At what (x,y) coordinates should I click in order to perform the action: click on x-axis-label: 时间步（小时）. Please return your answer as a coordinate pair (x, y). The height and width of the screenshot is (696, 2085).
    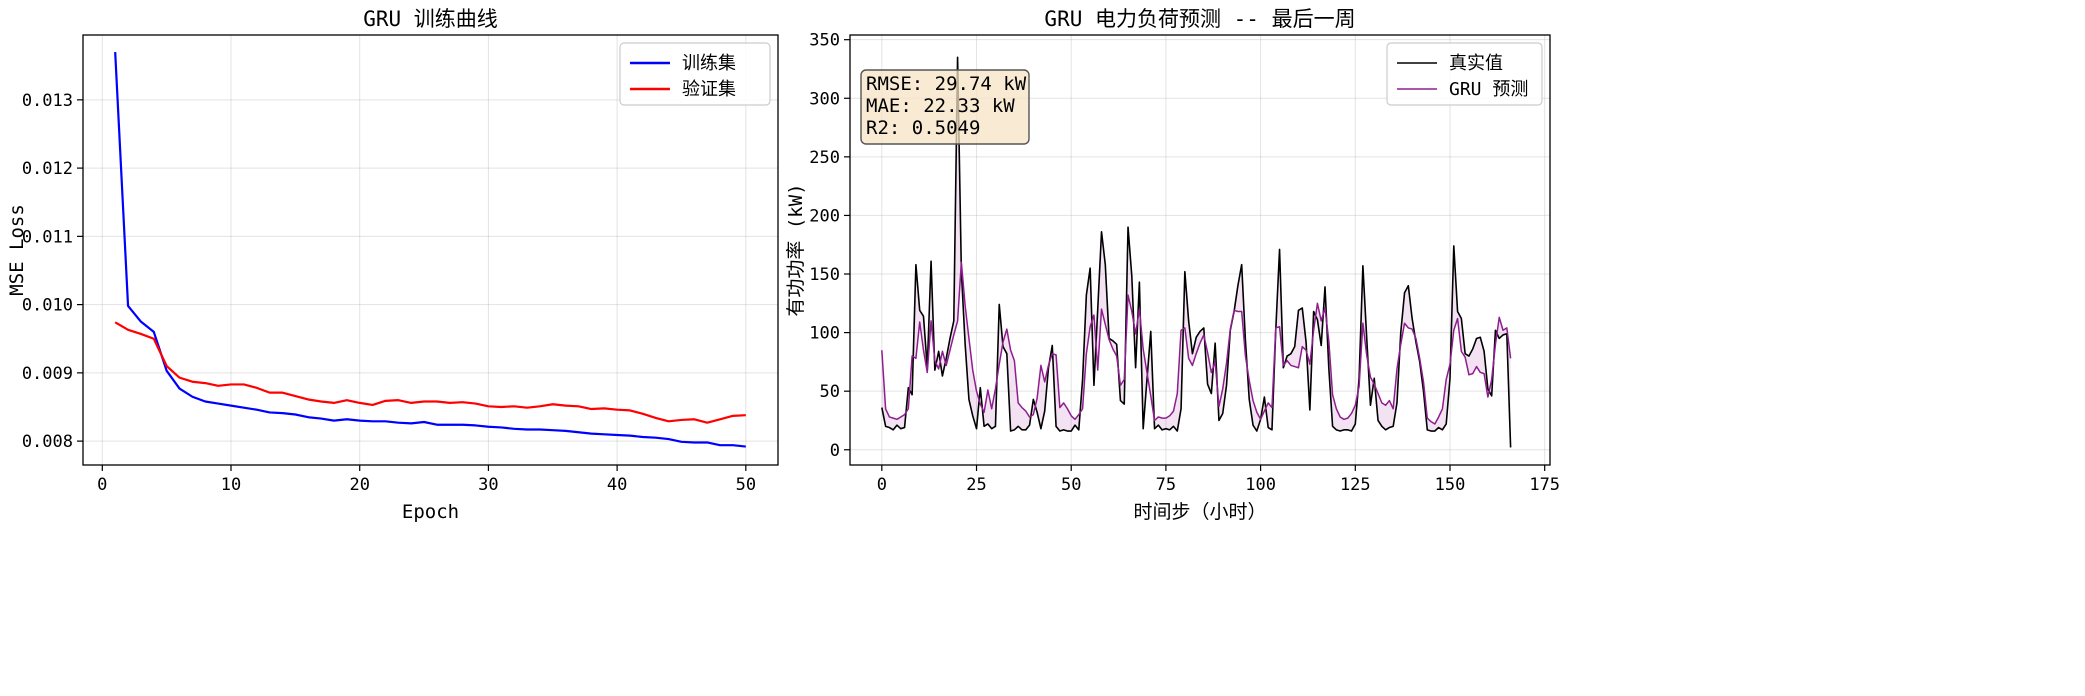
    Looking at the image, I should click on (1199, 512).